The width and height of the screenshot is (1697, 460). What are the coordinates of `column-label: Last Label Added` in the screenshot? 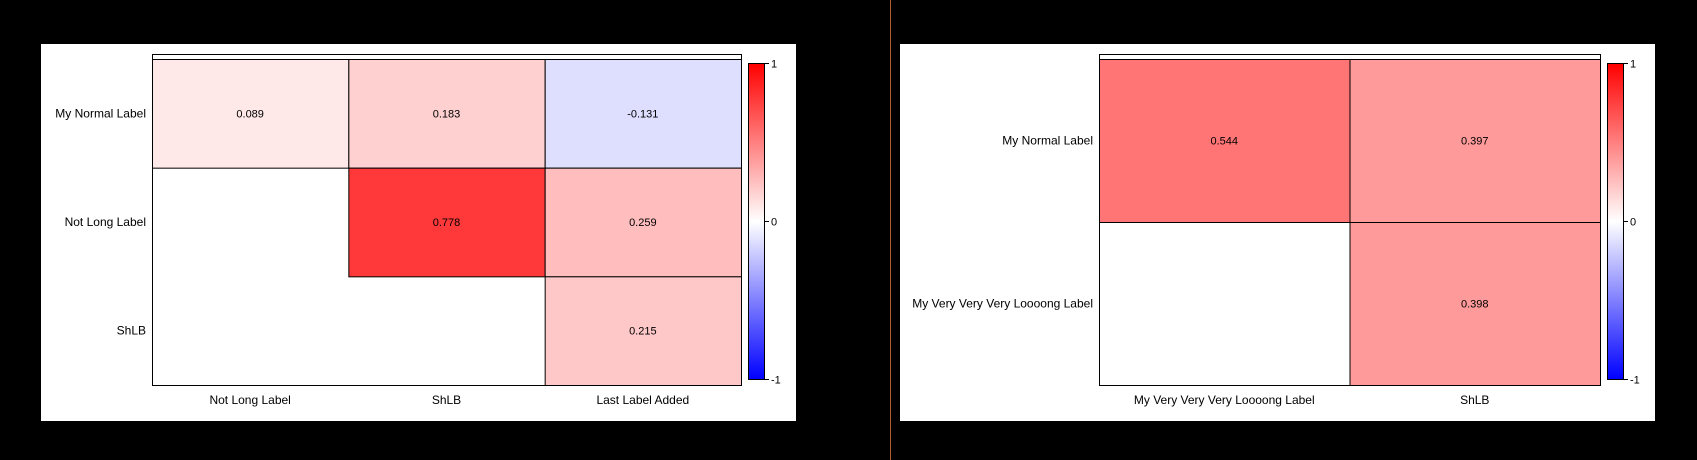 It's located at (642, 400).